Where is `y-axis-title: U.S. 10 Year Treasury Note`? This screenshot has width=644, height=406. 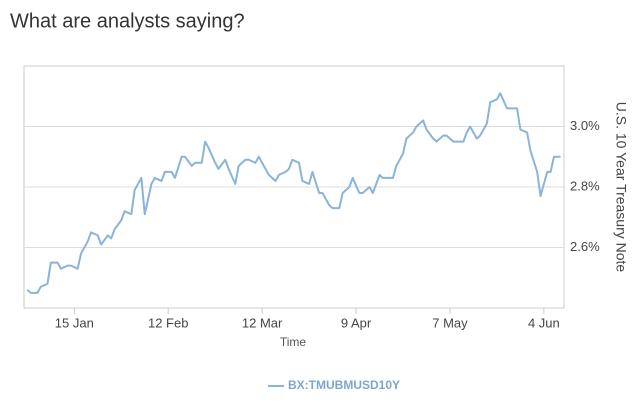
y-axis-title: U.S. 10 Year Treasury Note is located at coordinates (621, 187).